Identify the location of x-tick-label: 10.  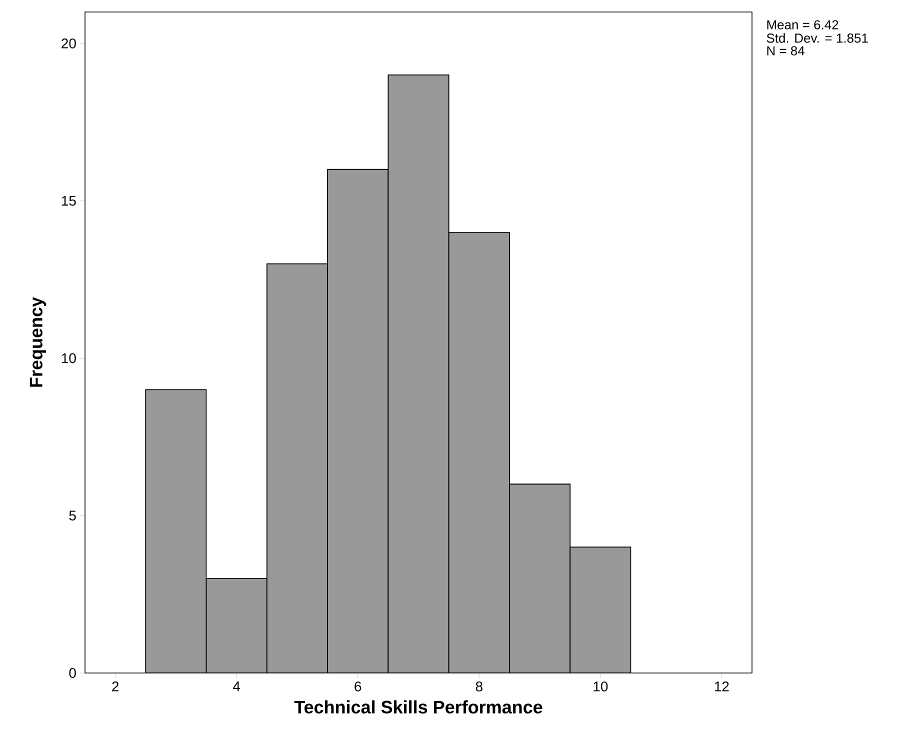
(601, 687).